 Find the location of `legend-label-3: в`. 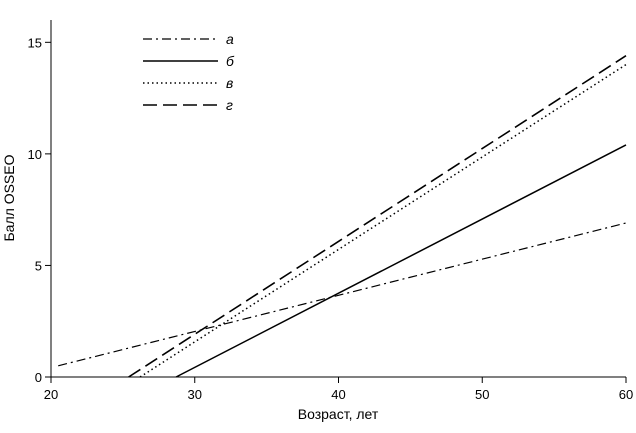

legend-label-3: в is located at coordinates (229, 83).